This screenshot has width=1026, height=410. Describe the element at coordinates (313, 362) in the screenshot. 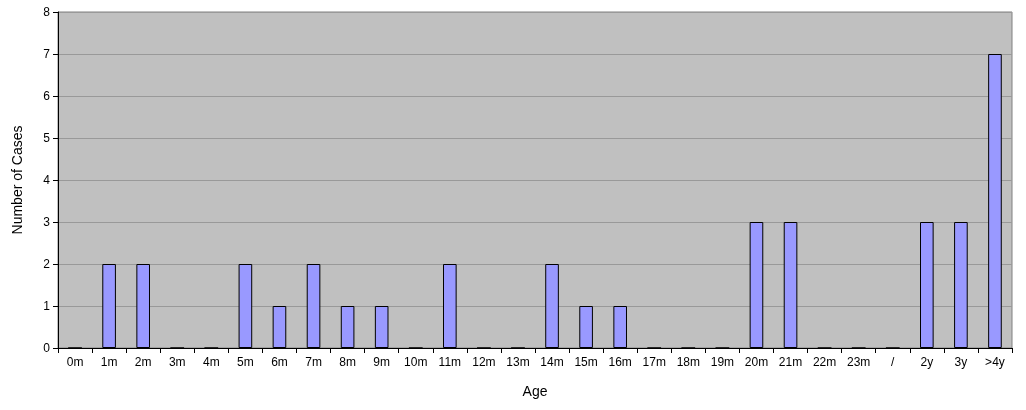

I see `x-tick-label: 7m` at that location.